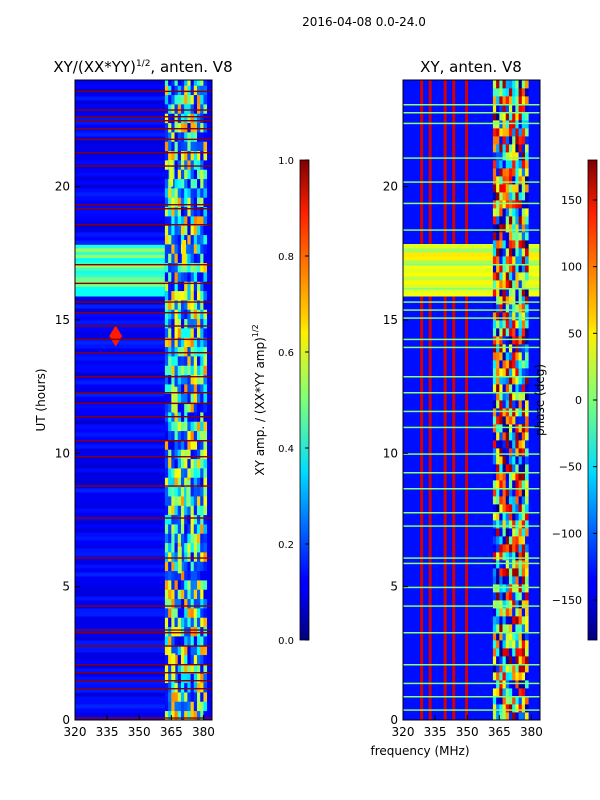 The image size is (600, 800). I want to click on amplitude-data-point, so click(173, 666).